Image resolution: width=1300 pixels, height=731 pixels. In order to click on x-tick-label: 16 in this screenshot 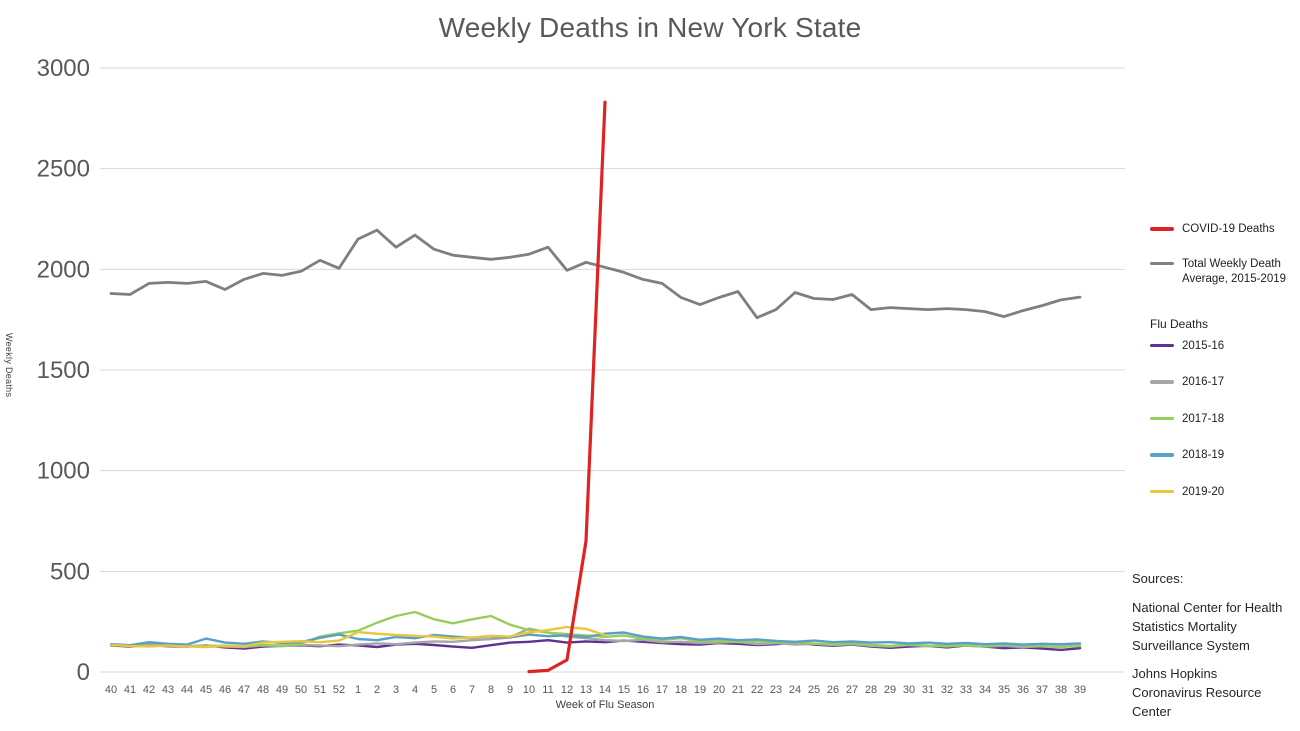, I will do `click(643, 690)`.